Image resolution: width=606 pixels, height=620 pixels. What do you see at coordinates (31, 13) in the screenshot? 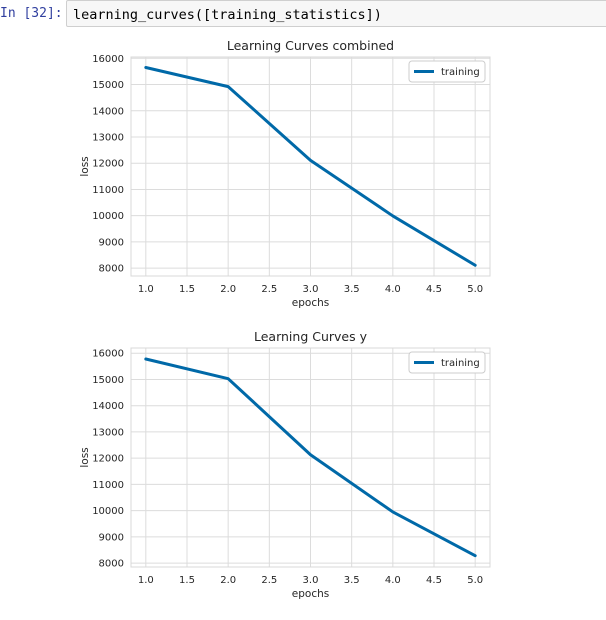
I see `prompt-label: In [32]:` at bounding box center [31, 13].